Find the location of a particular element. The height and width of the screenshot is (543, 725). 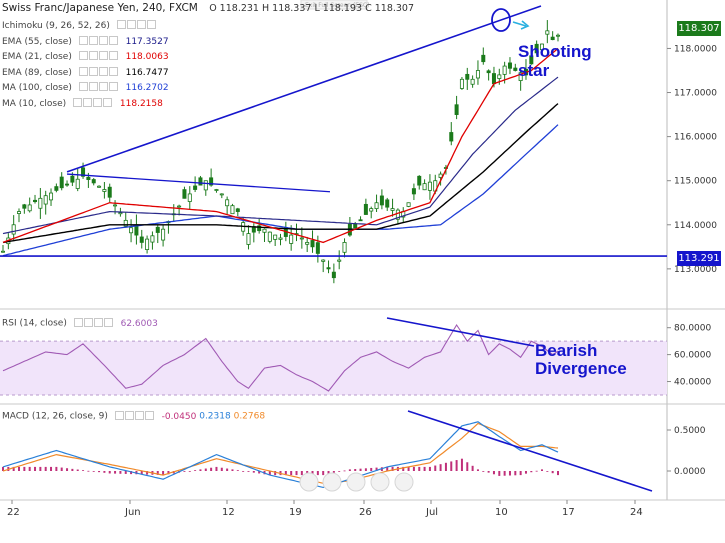

price-tick-label: 116.0000 is located at coordinates (695, 138).